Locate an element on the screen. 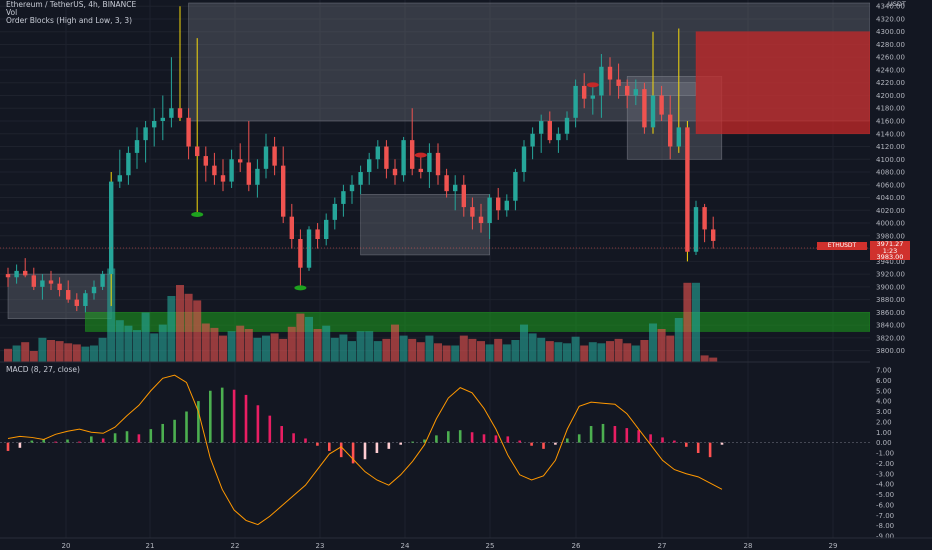  macd-tick-label: -2.00 is located at coordinates (885, 464).